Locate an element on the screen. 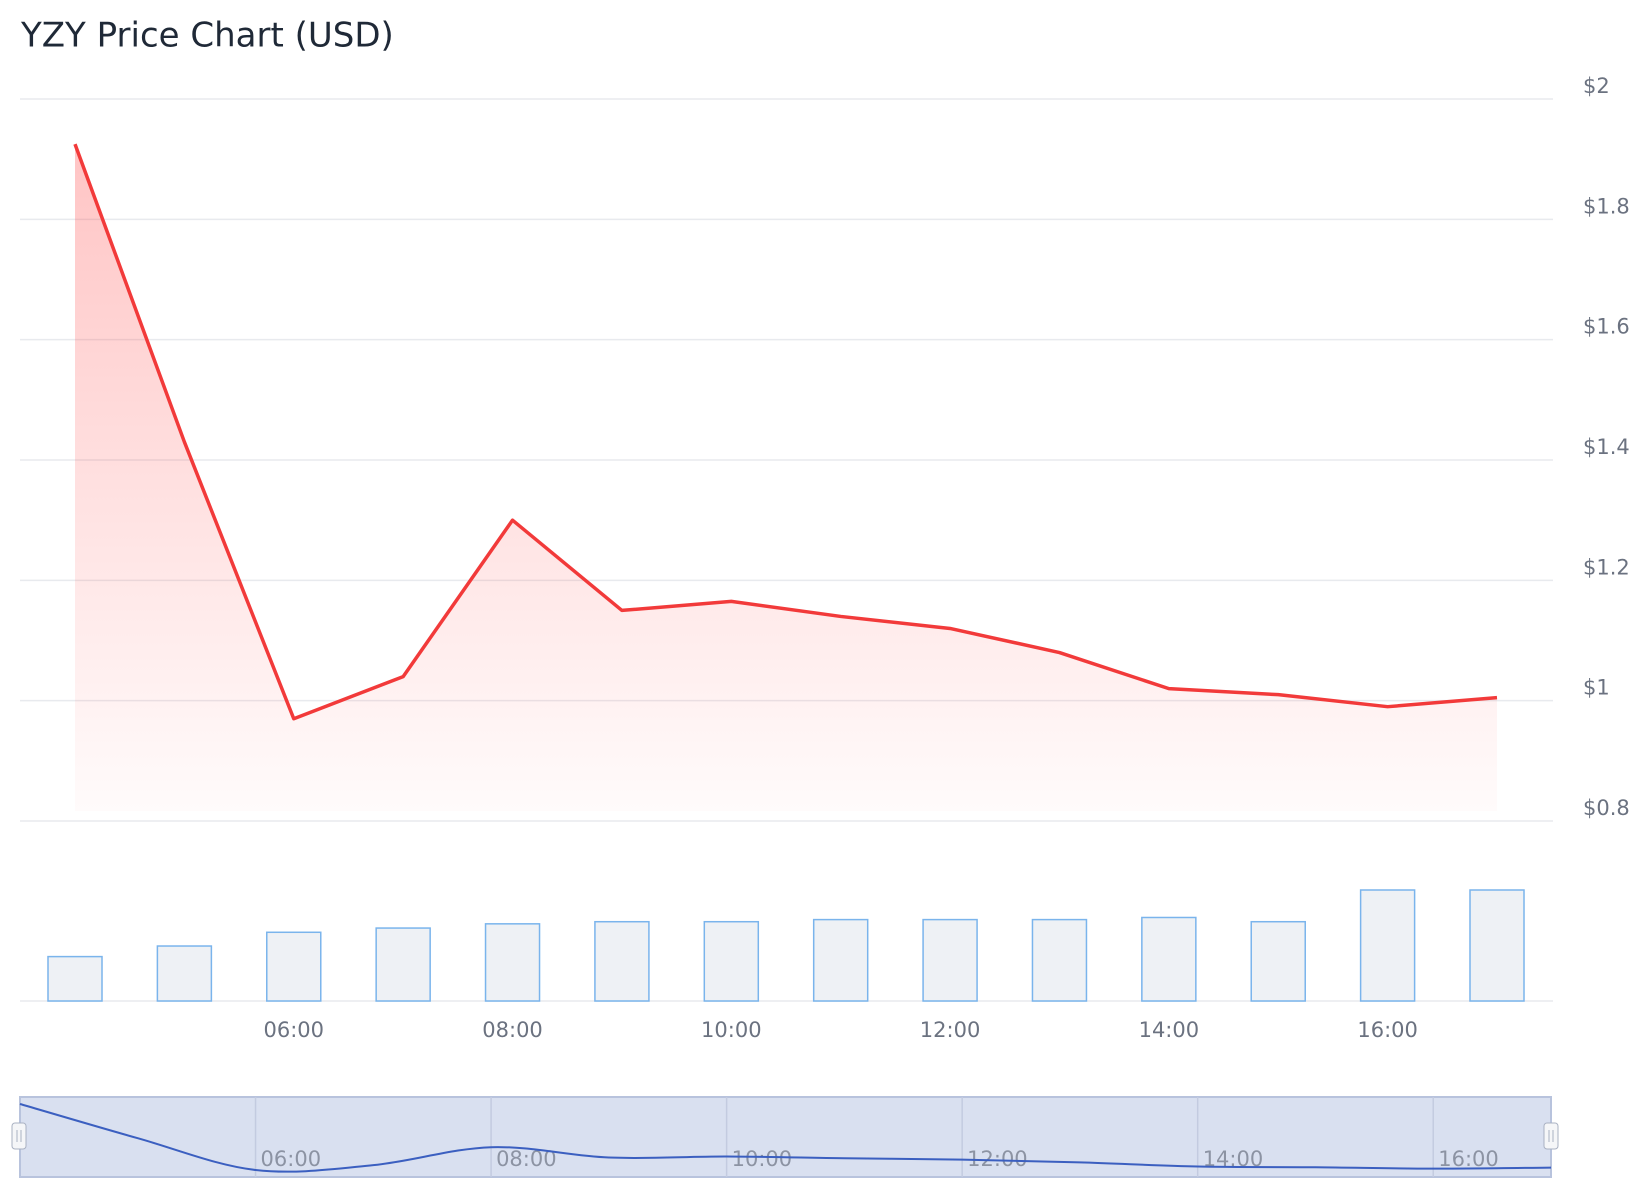  navigator-tick-label: 06:00 is located at coordinates (291, 1159).